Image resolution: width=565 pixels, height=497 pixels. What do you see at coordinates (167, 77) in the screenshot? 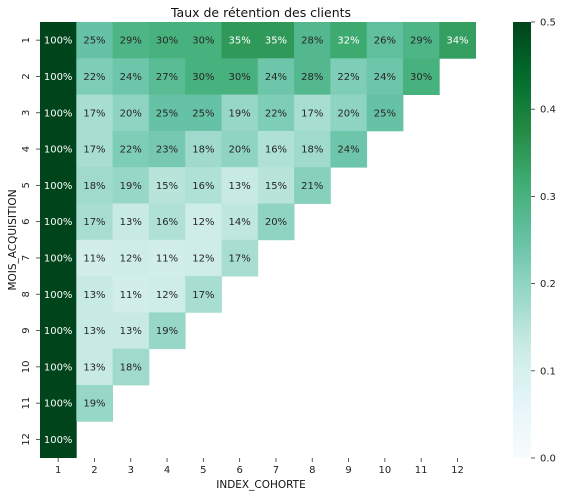
I see `cell-value-label: 27%` at bounding box center [167, 77].